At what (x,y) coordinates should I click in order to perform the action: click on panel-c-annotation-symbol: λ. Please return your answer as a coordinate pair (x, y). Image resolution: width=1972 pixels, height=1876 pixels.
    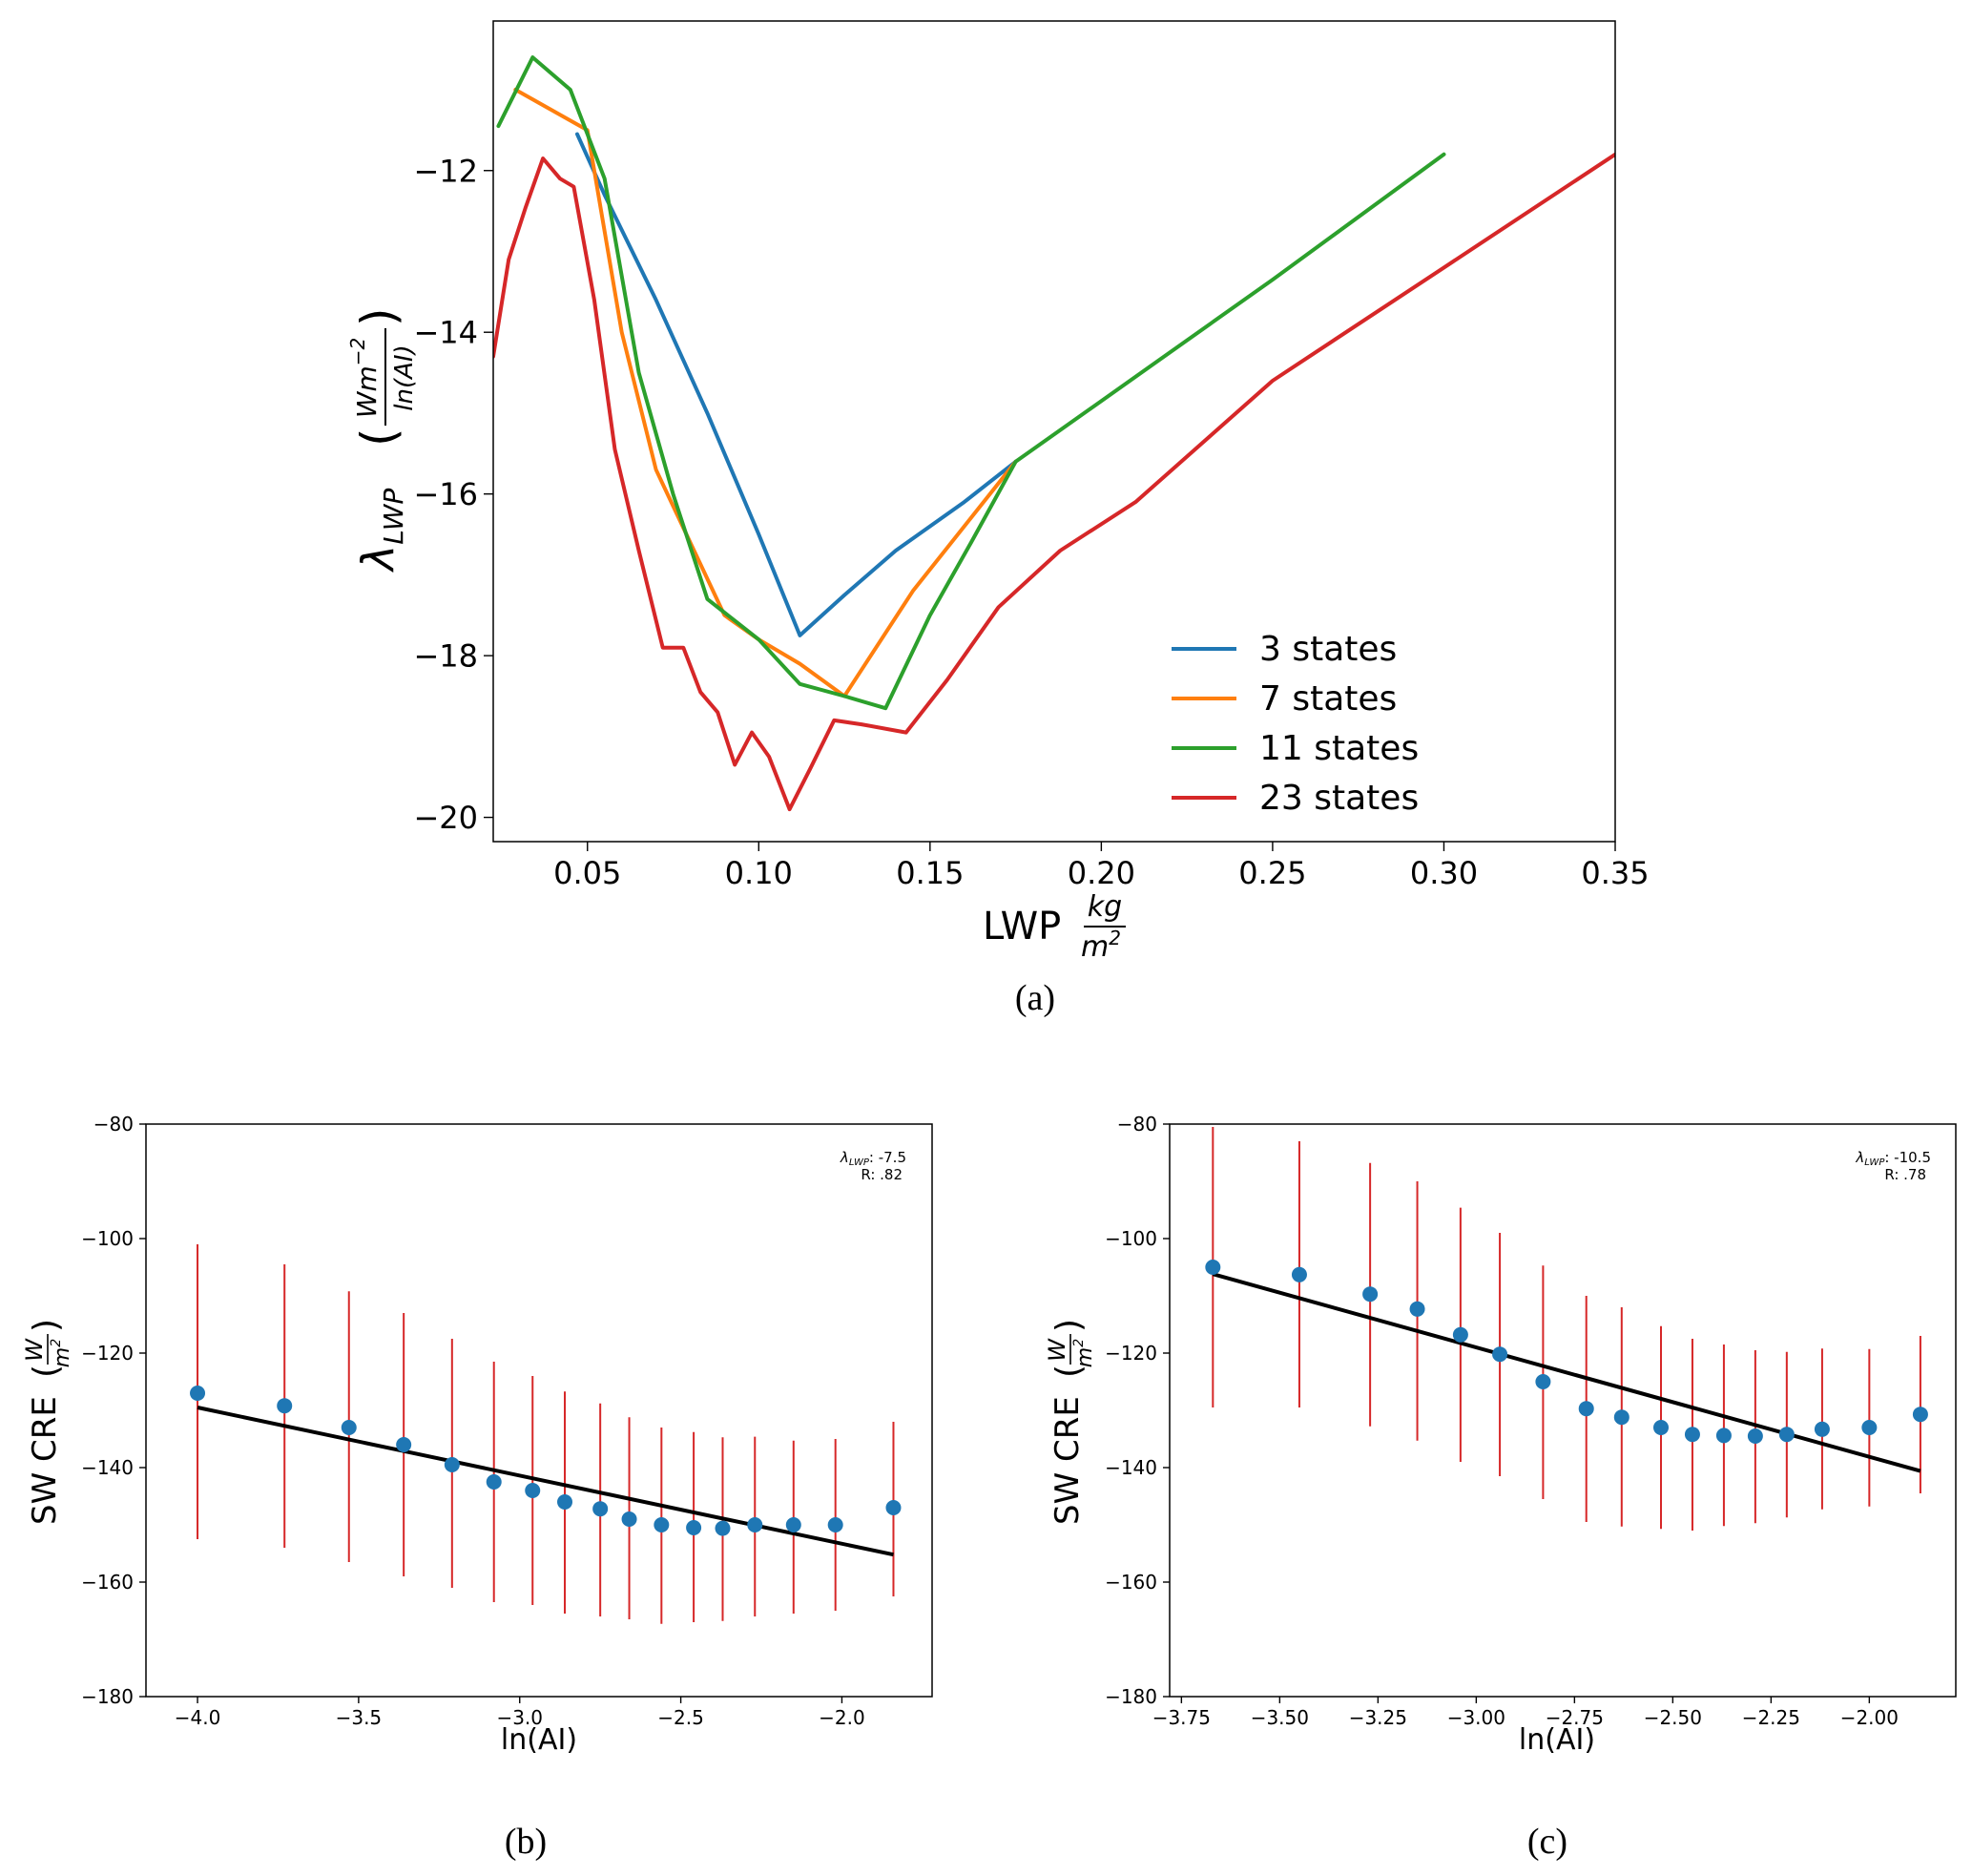
    Looking at the image, I should click on (1859, 1157).